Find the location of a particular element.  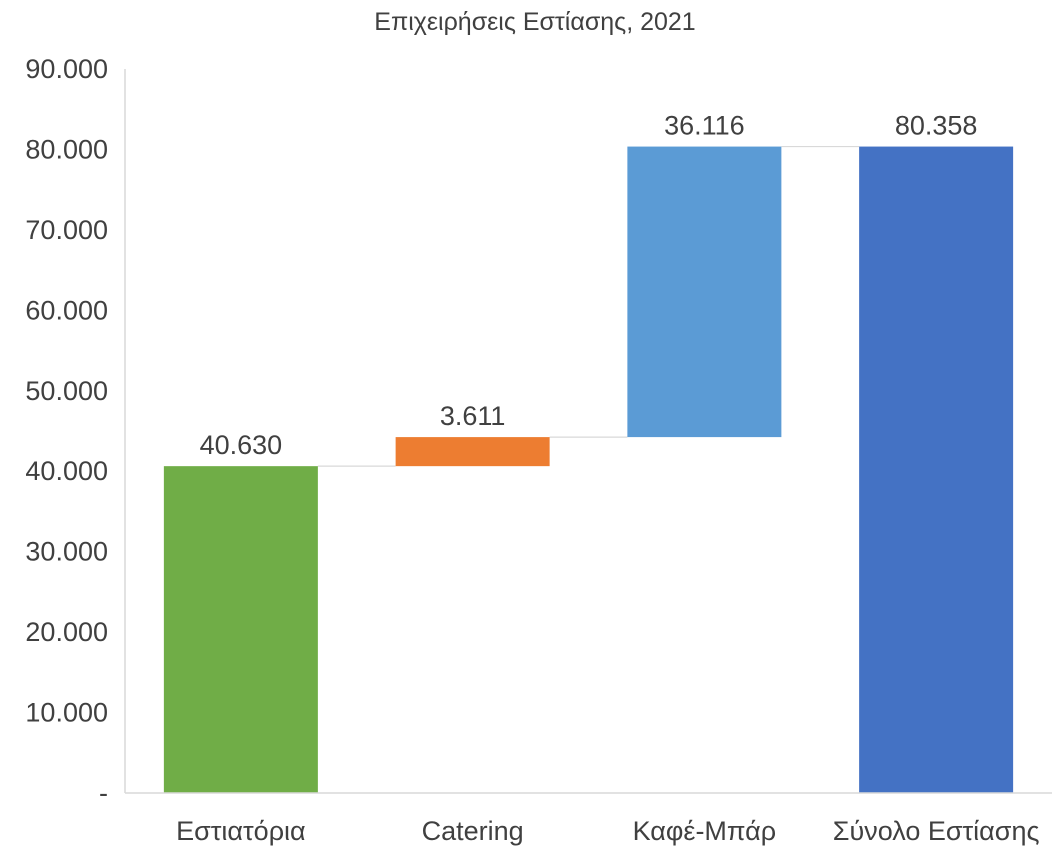

y-tick-label: 30.000 is located at coordinates (66, 552).